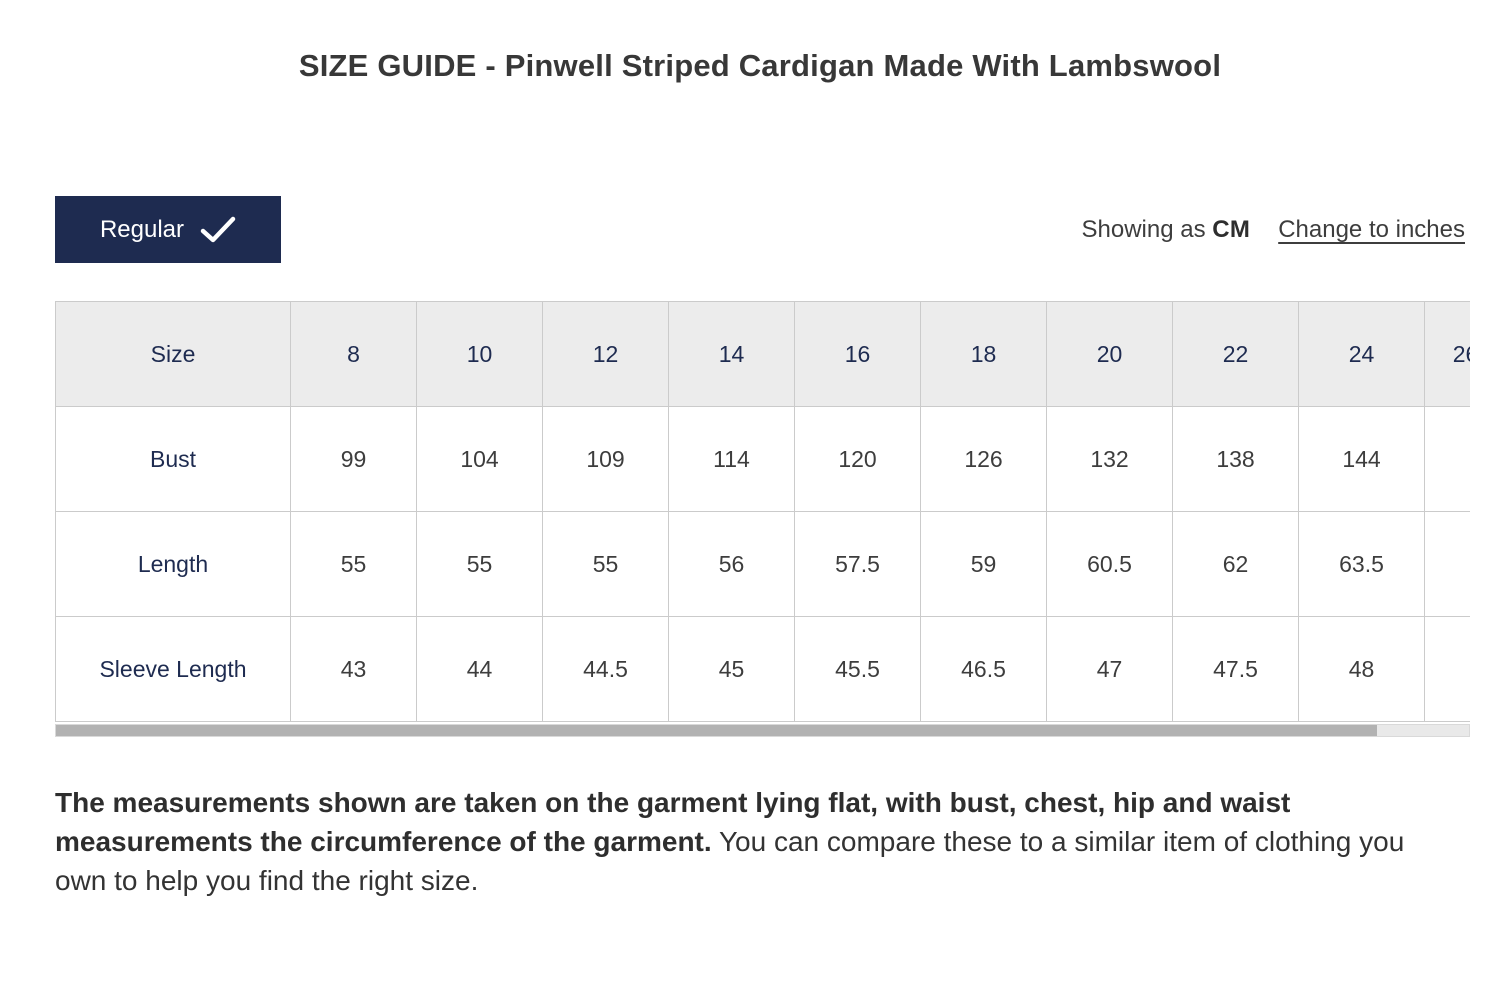 Image resolution: width=1500 pixels, height=992 pixels. Describe the element at coordinates (1447, 459) in the screenshot. I see `bust-value-cell` at that location.